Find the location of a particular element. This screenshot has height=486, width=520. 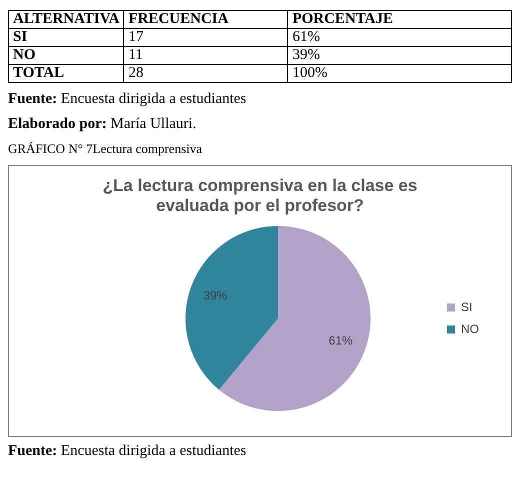

text: 28 is located at coordinates (206, 73).